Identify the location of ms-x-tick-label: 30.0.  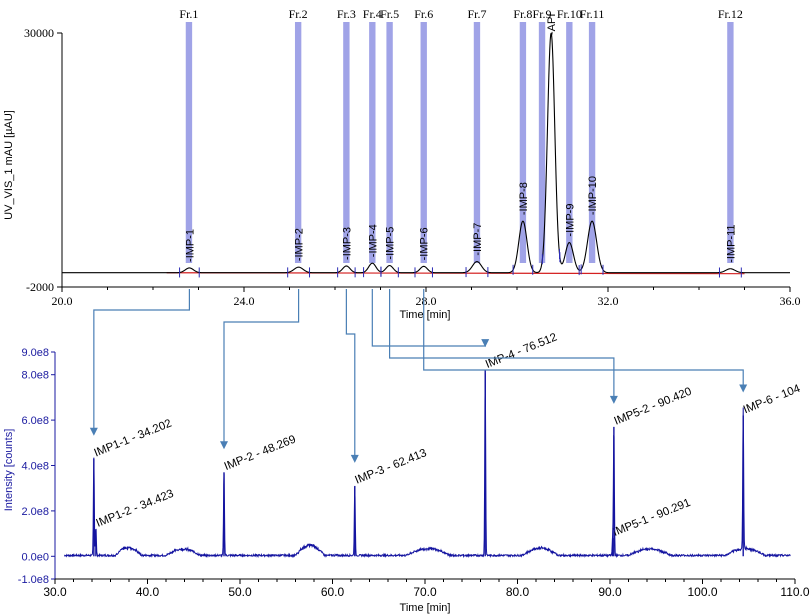
(55, 592).